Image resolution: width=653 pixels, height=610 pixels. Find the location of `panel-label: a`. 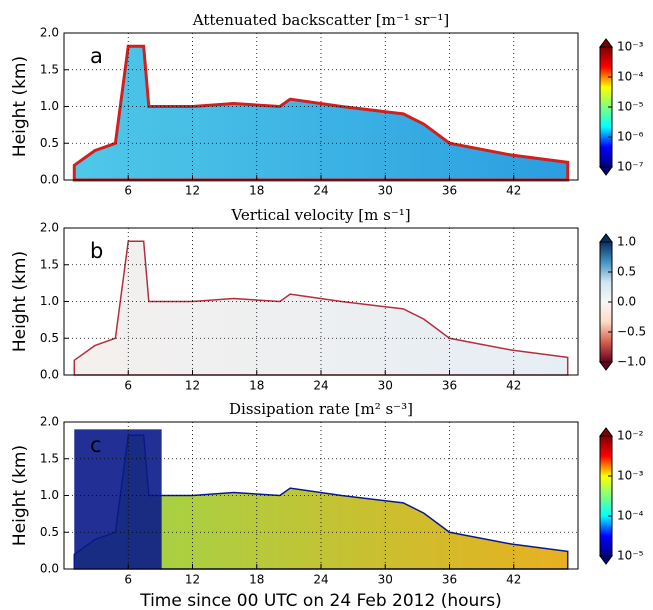

panel-label: a is located at coordinates (96, 56).